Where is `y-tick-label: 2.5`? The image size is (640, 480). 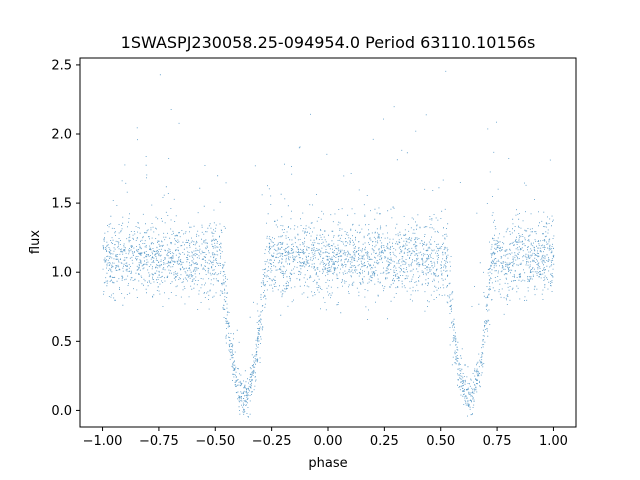 y-tick-label: 2.5 is located at coordinates (61, 65).